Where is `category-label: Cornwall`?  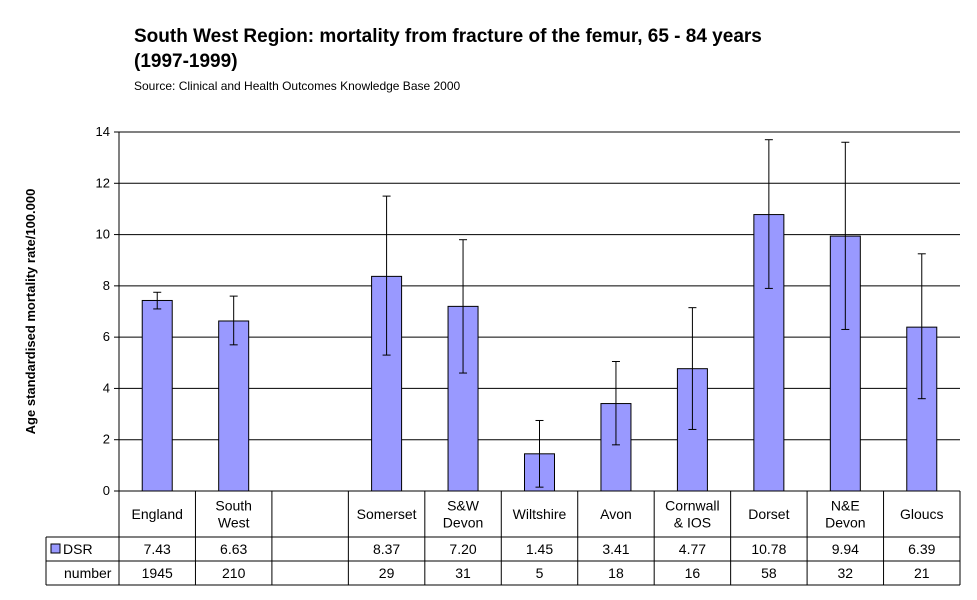 category-label: Cornwall is located at coordinates (692, 506).